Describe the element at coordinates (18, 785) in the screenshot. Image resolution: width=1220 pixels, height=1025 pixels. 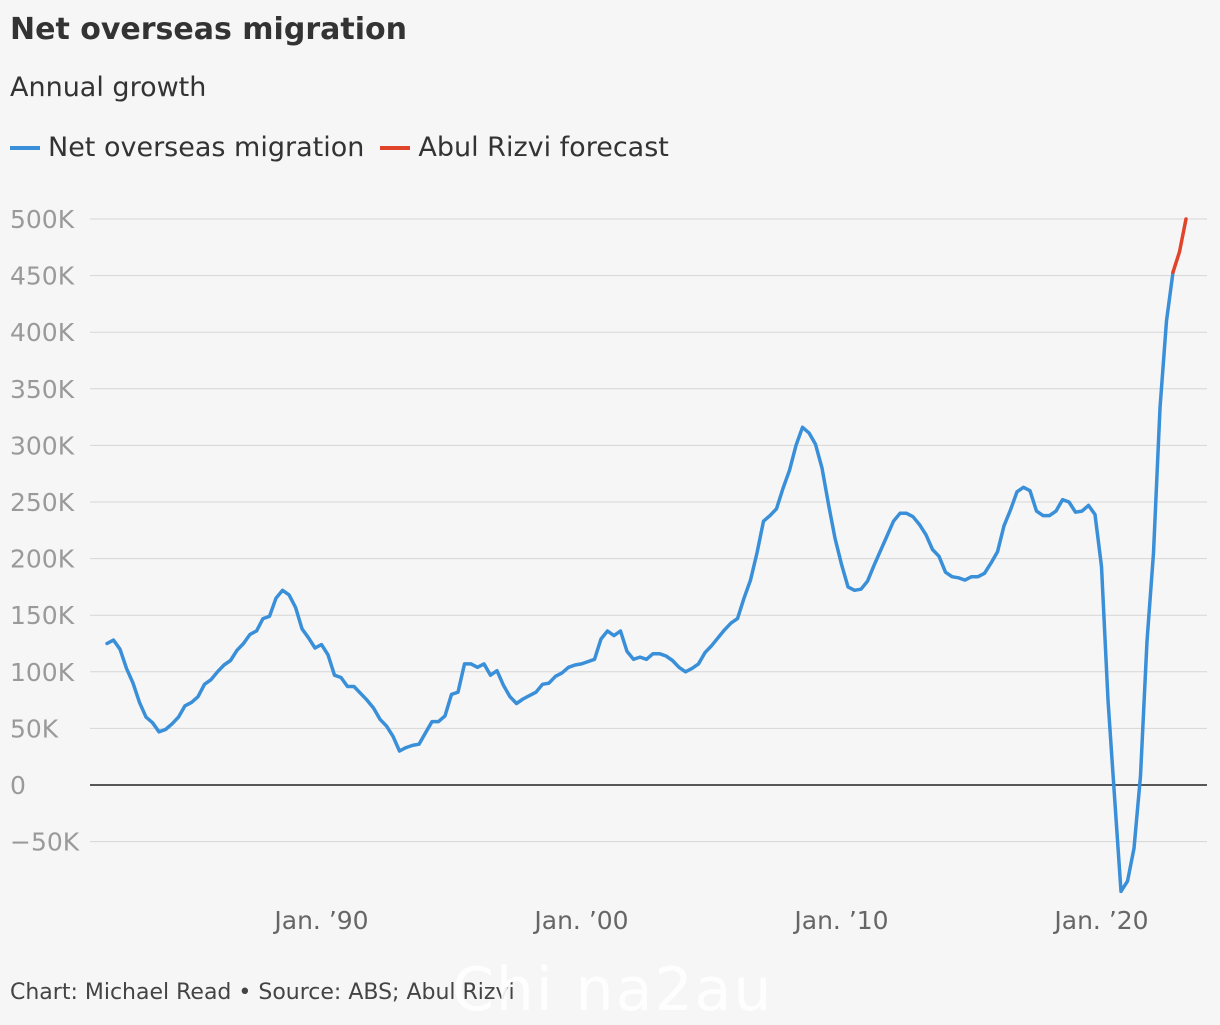
I see `y-tick-label: 0` at that location.